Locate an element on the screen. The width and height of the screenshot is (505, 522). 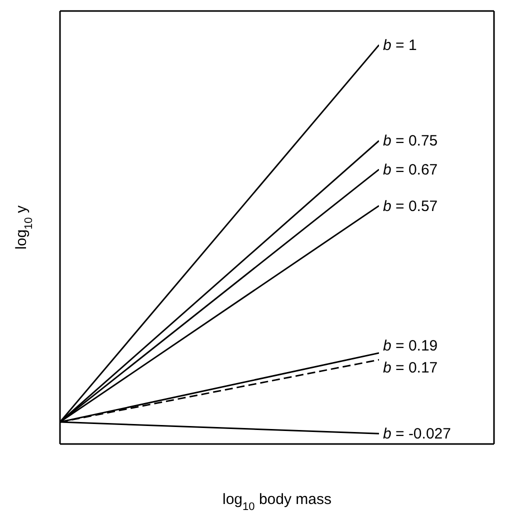
series-label: b = -0.027 is located at coordinates (417, 434).